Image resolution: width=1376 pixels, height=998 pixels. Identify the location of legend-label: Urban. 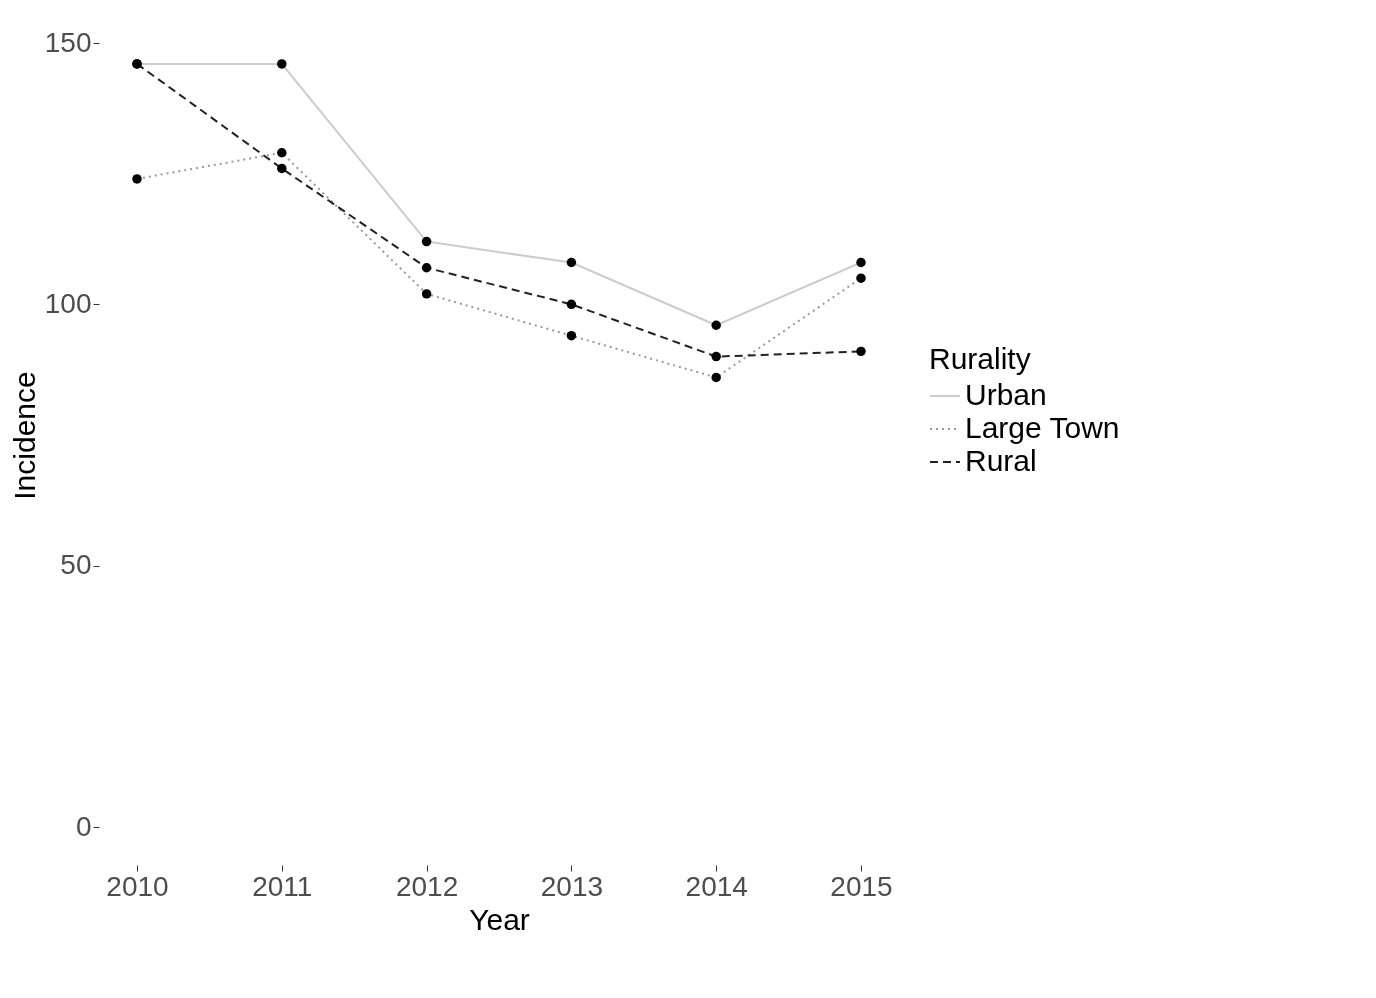
(1006, 394).